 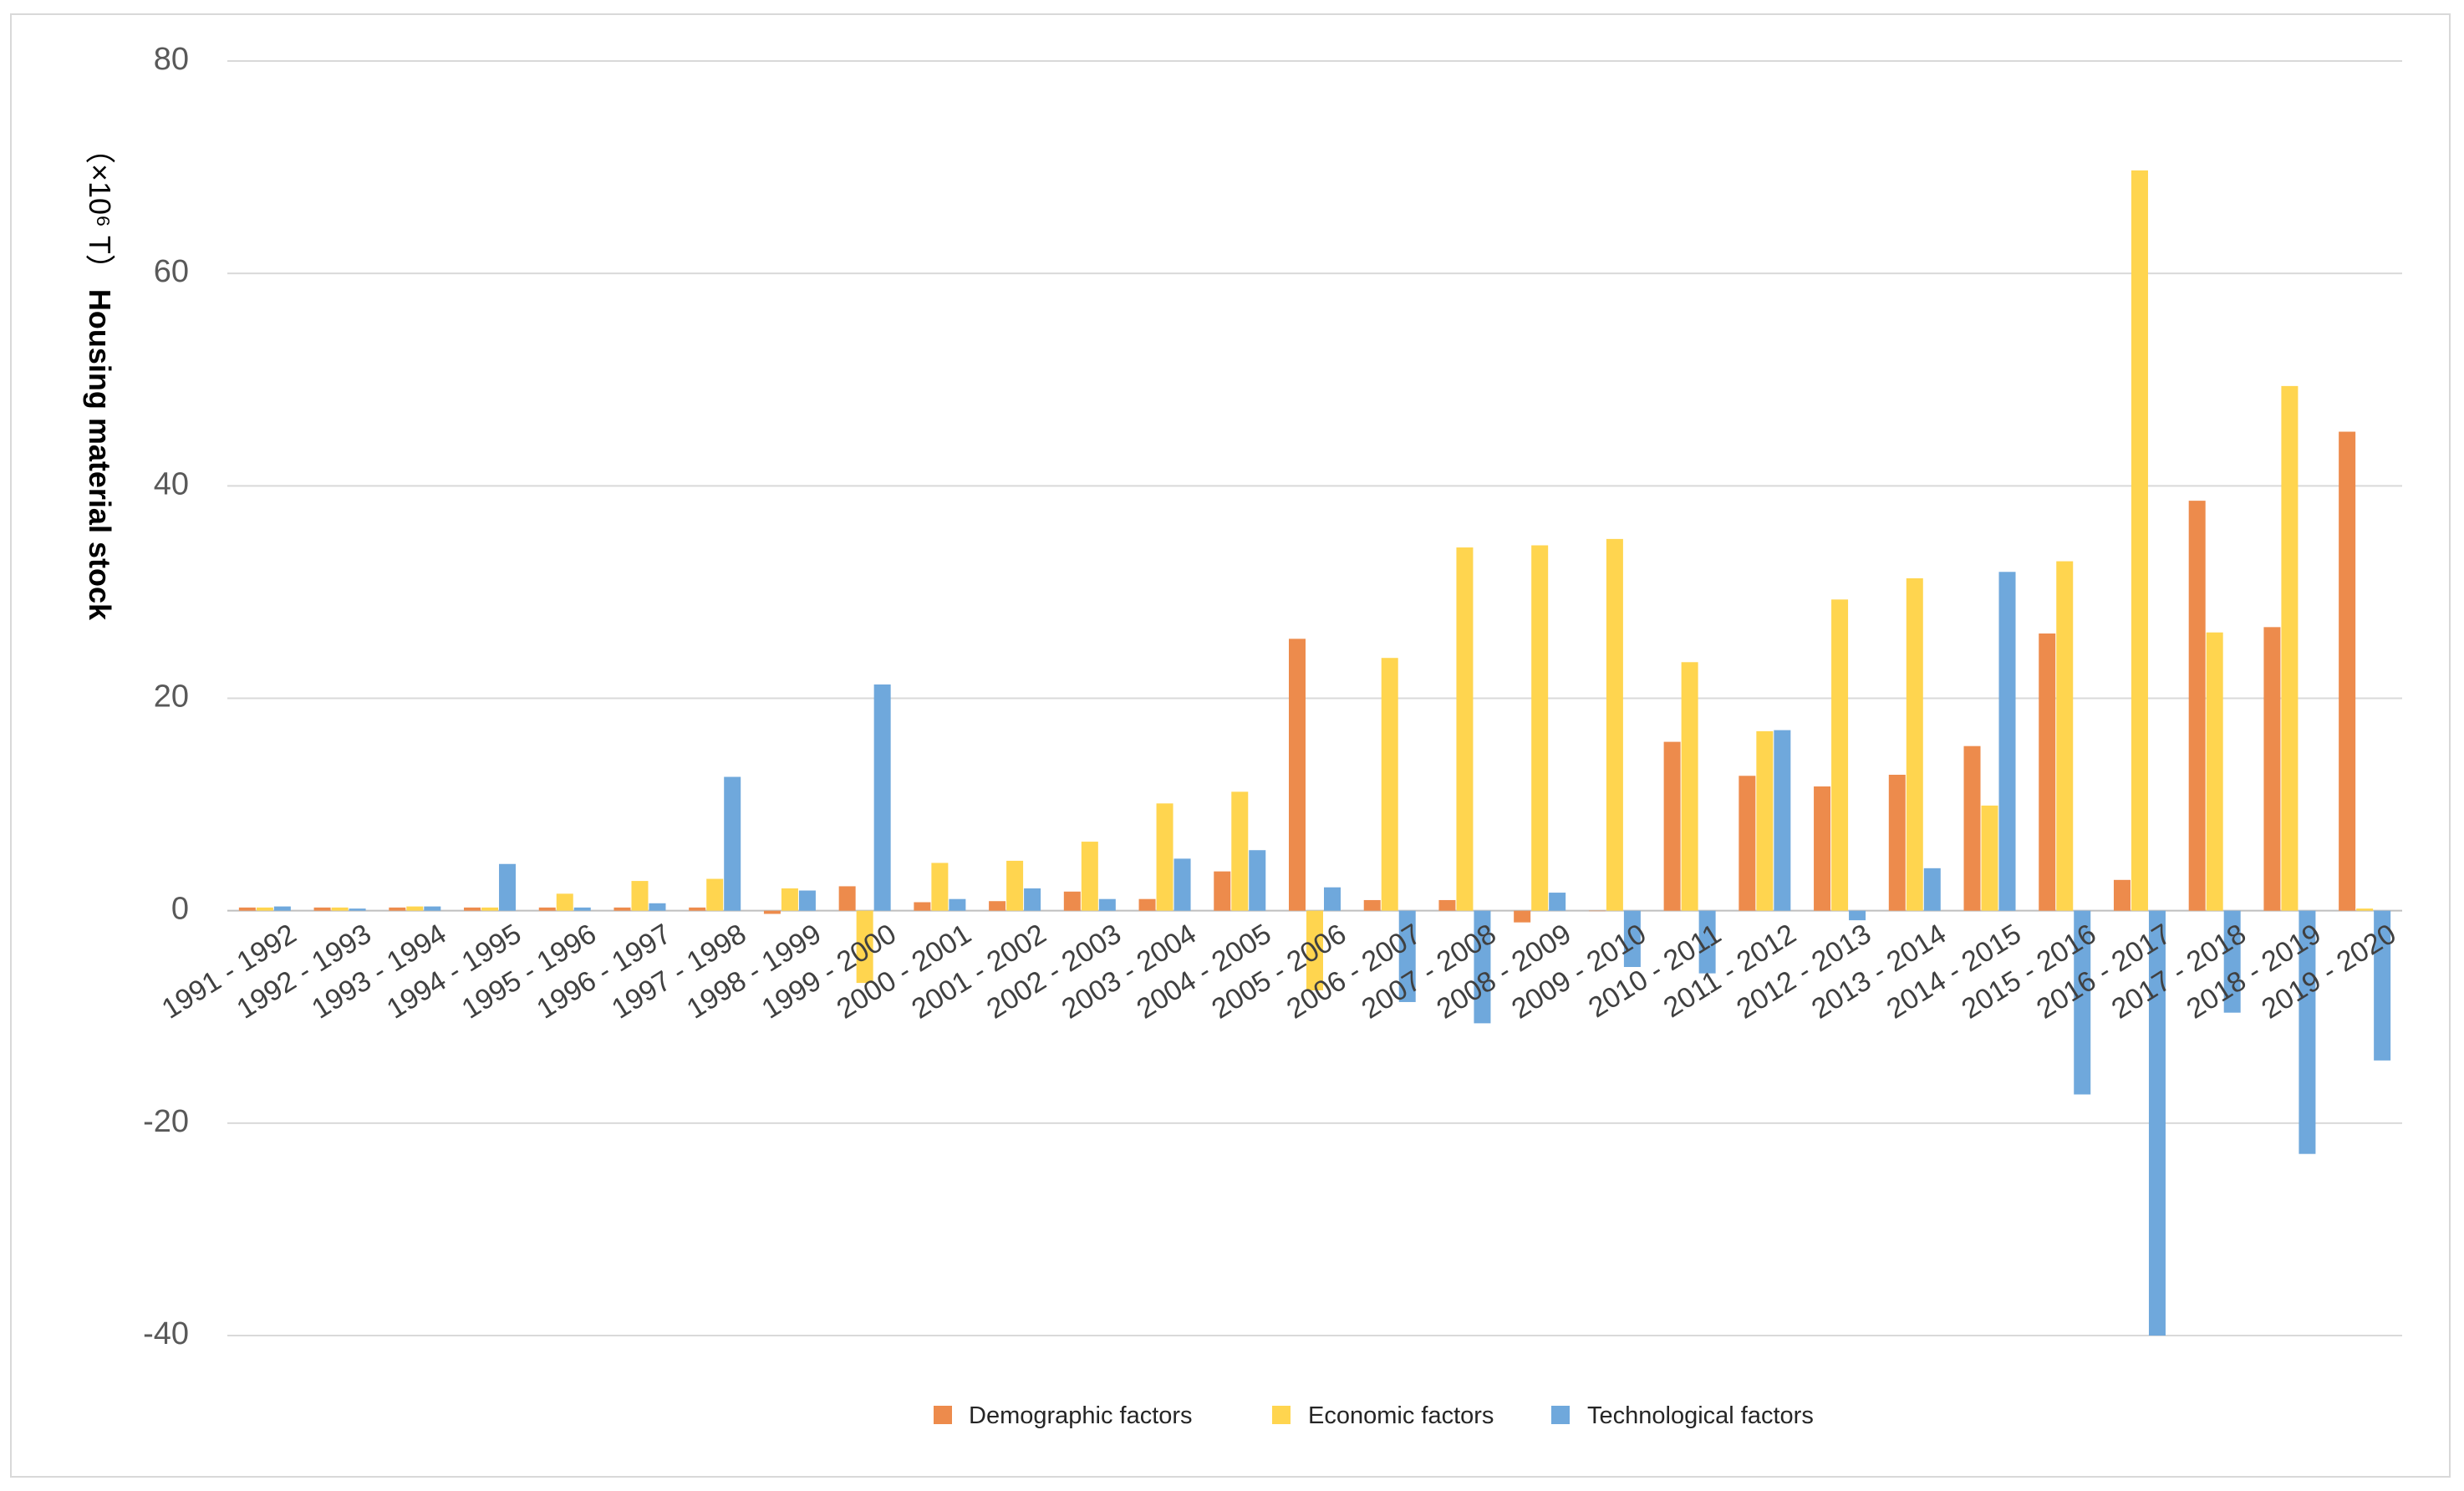 I want to click on y-tick-label: 0, so click(x=180, y=909).